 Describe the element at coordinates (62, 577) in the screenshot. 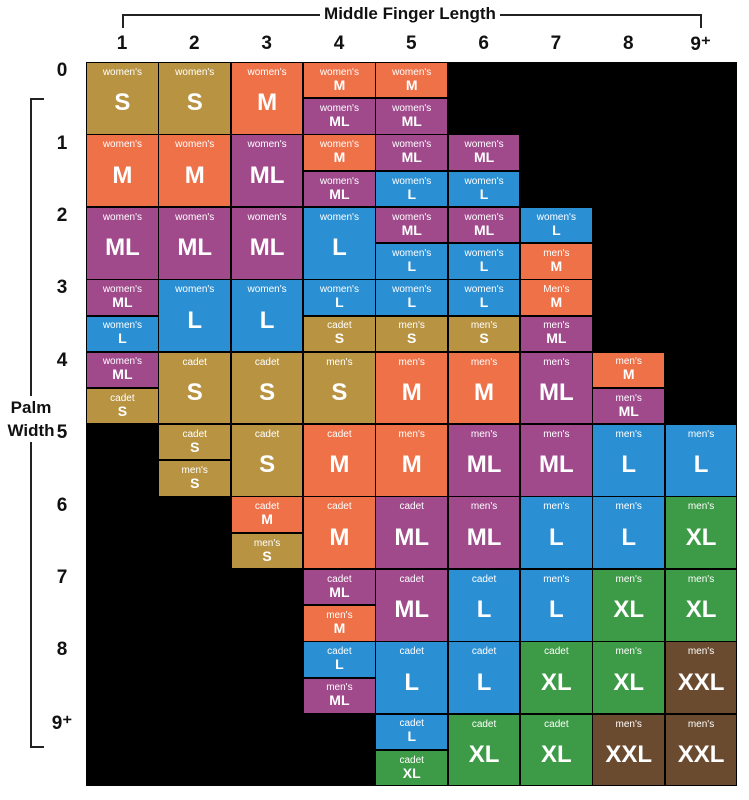

I see `y-tick-label: 7` at that location.